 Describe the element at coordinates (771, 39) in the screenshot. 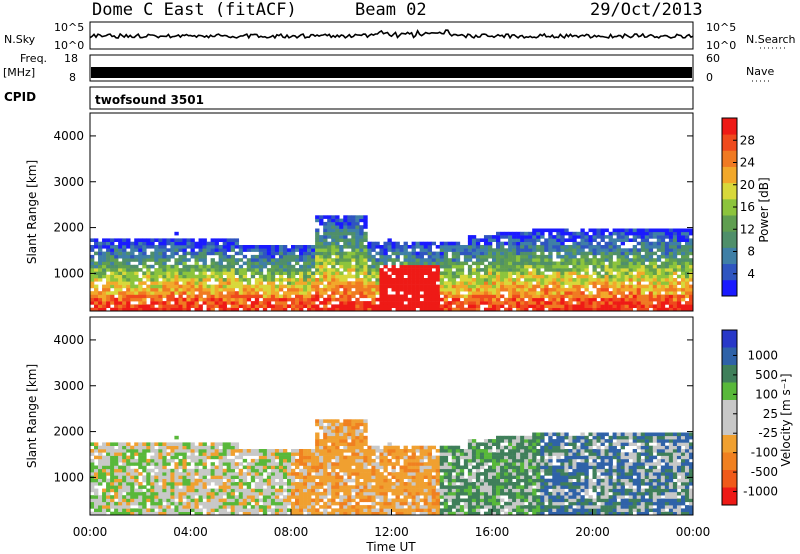

I see `nsearch-label: N.Search` at that location.